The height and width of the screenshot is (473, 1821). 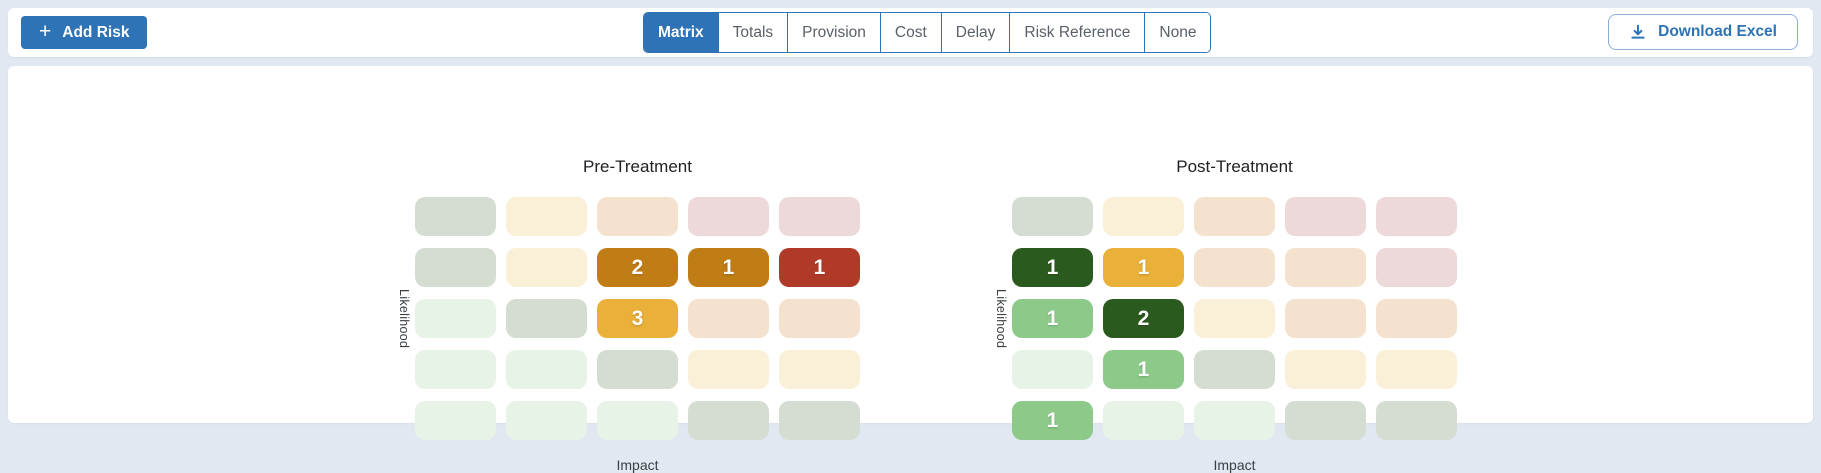 I want to click on add-risk-button: + Add Risk, so click(x=84, y=32).